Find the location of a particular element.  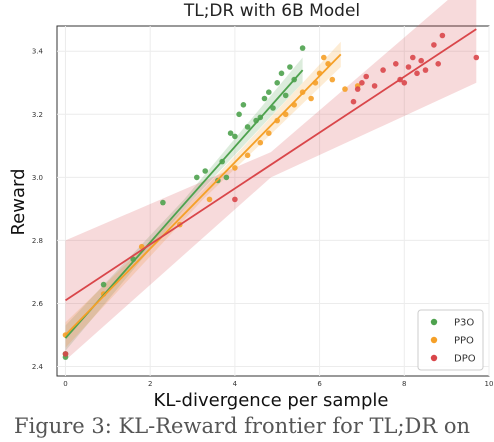

x-tick-label: 10 is located at coordinates (489, 384).